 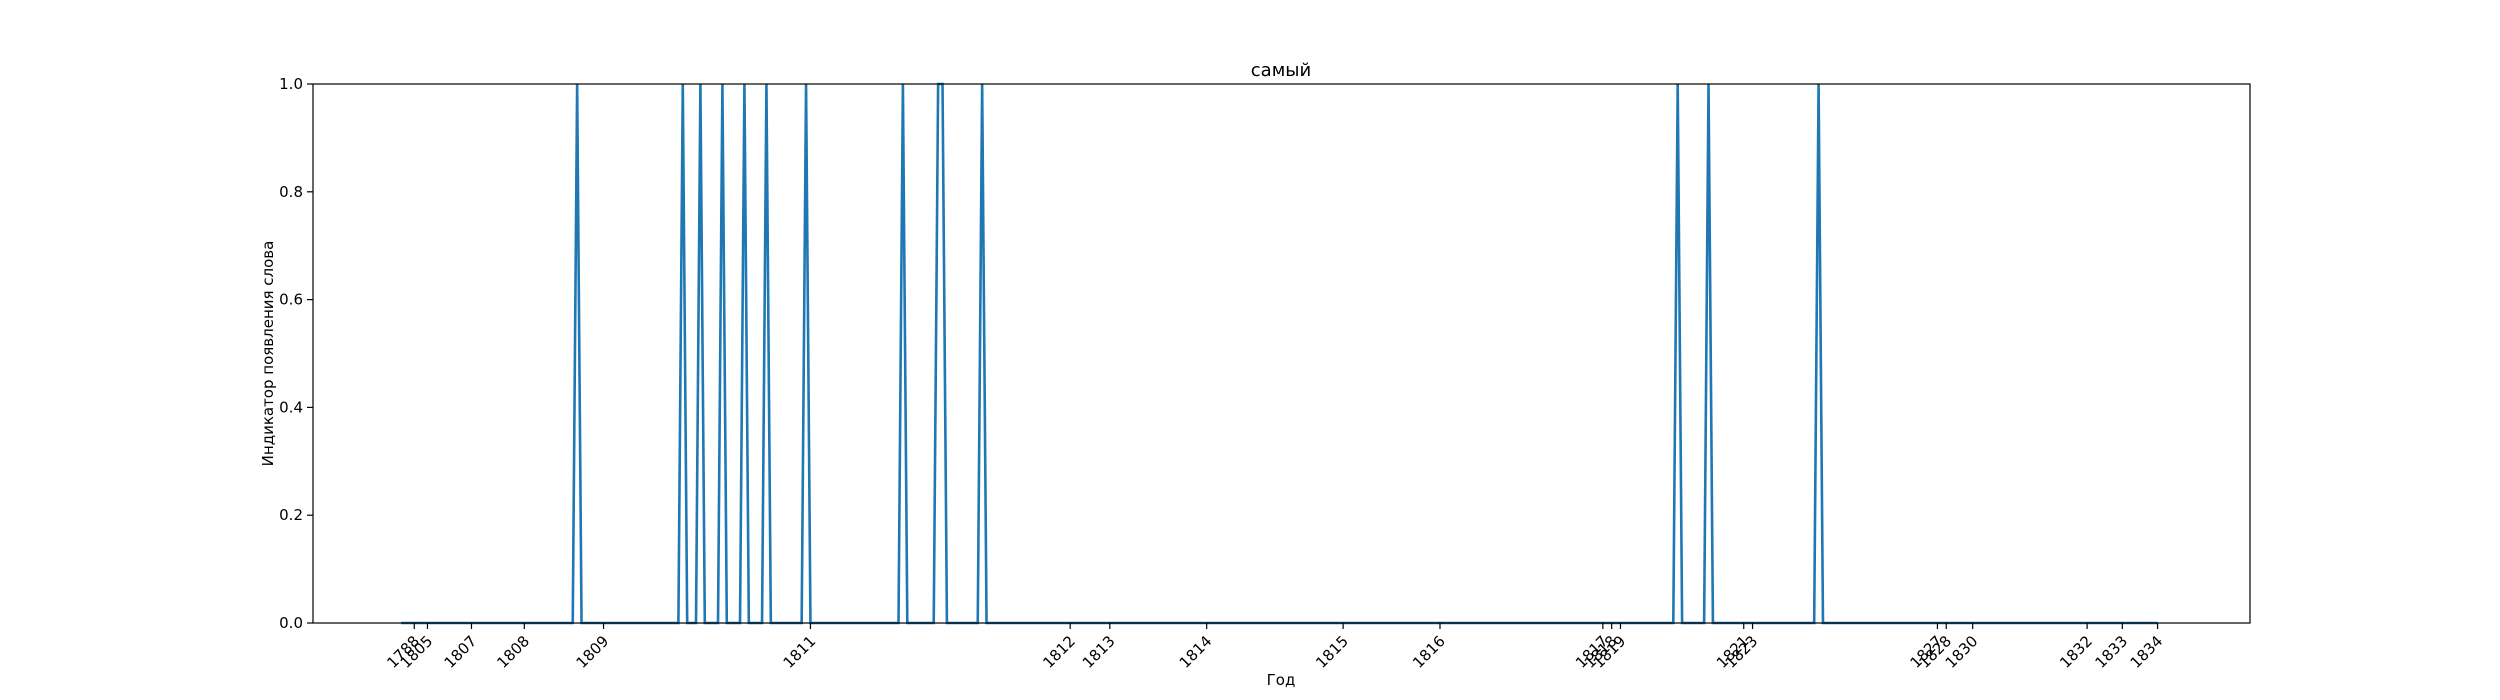 What do you see at coordinates (593, 652) in the screenshot?
I see `x-tick-label: 1809` at bounding box center [593, 652].